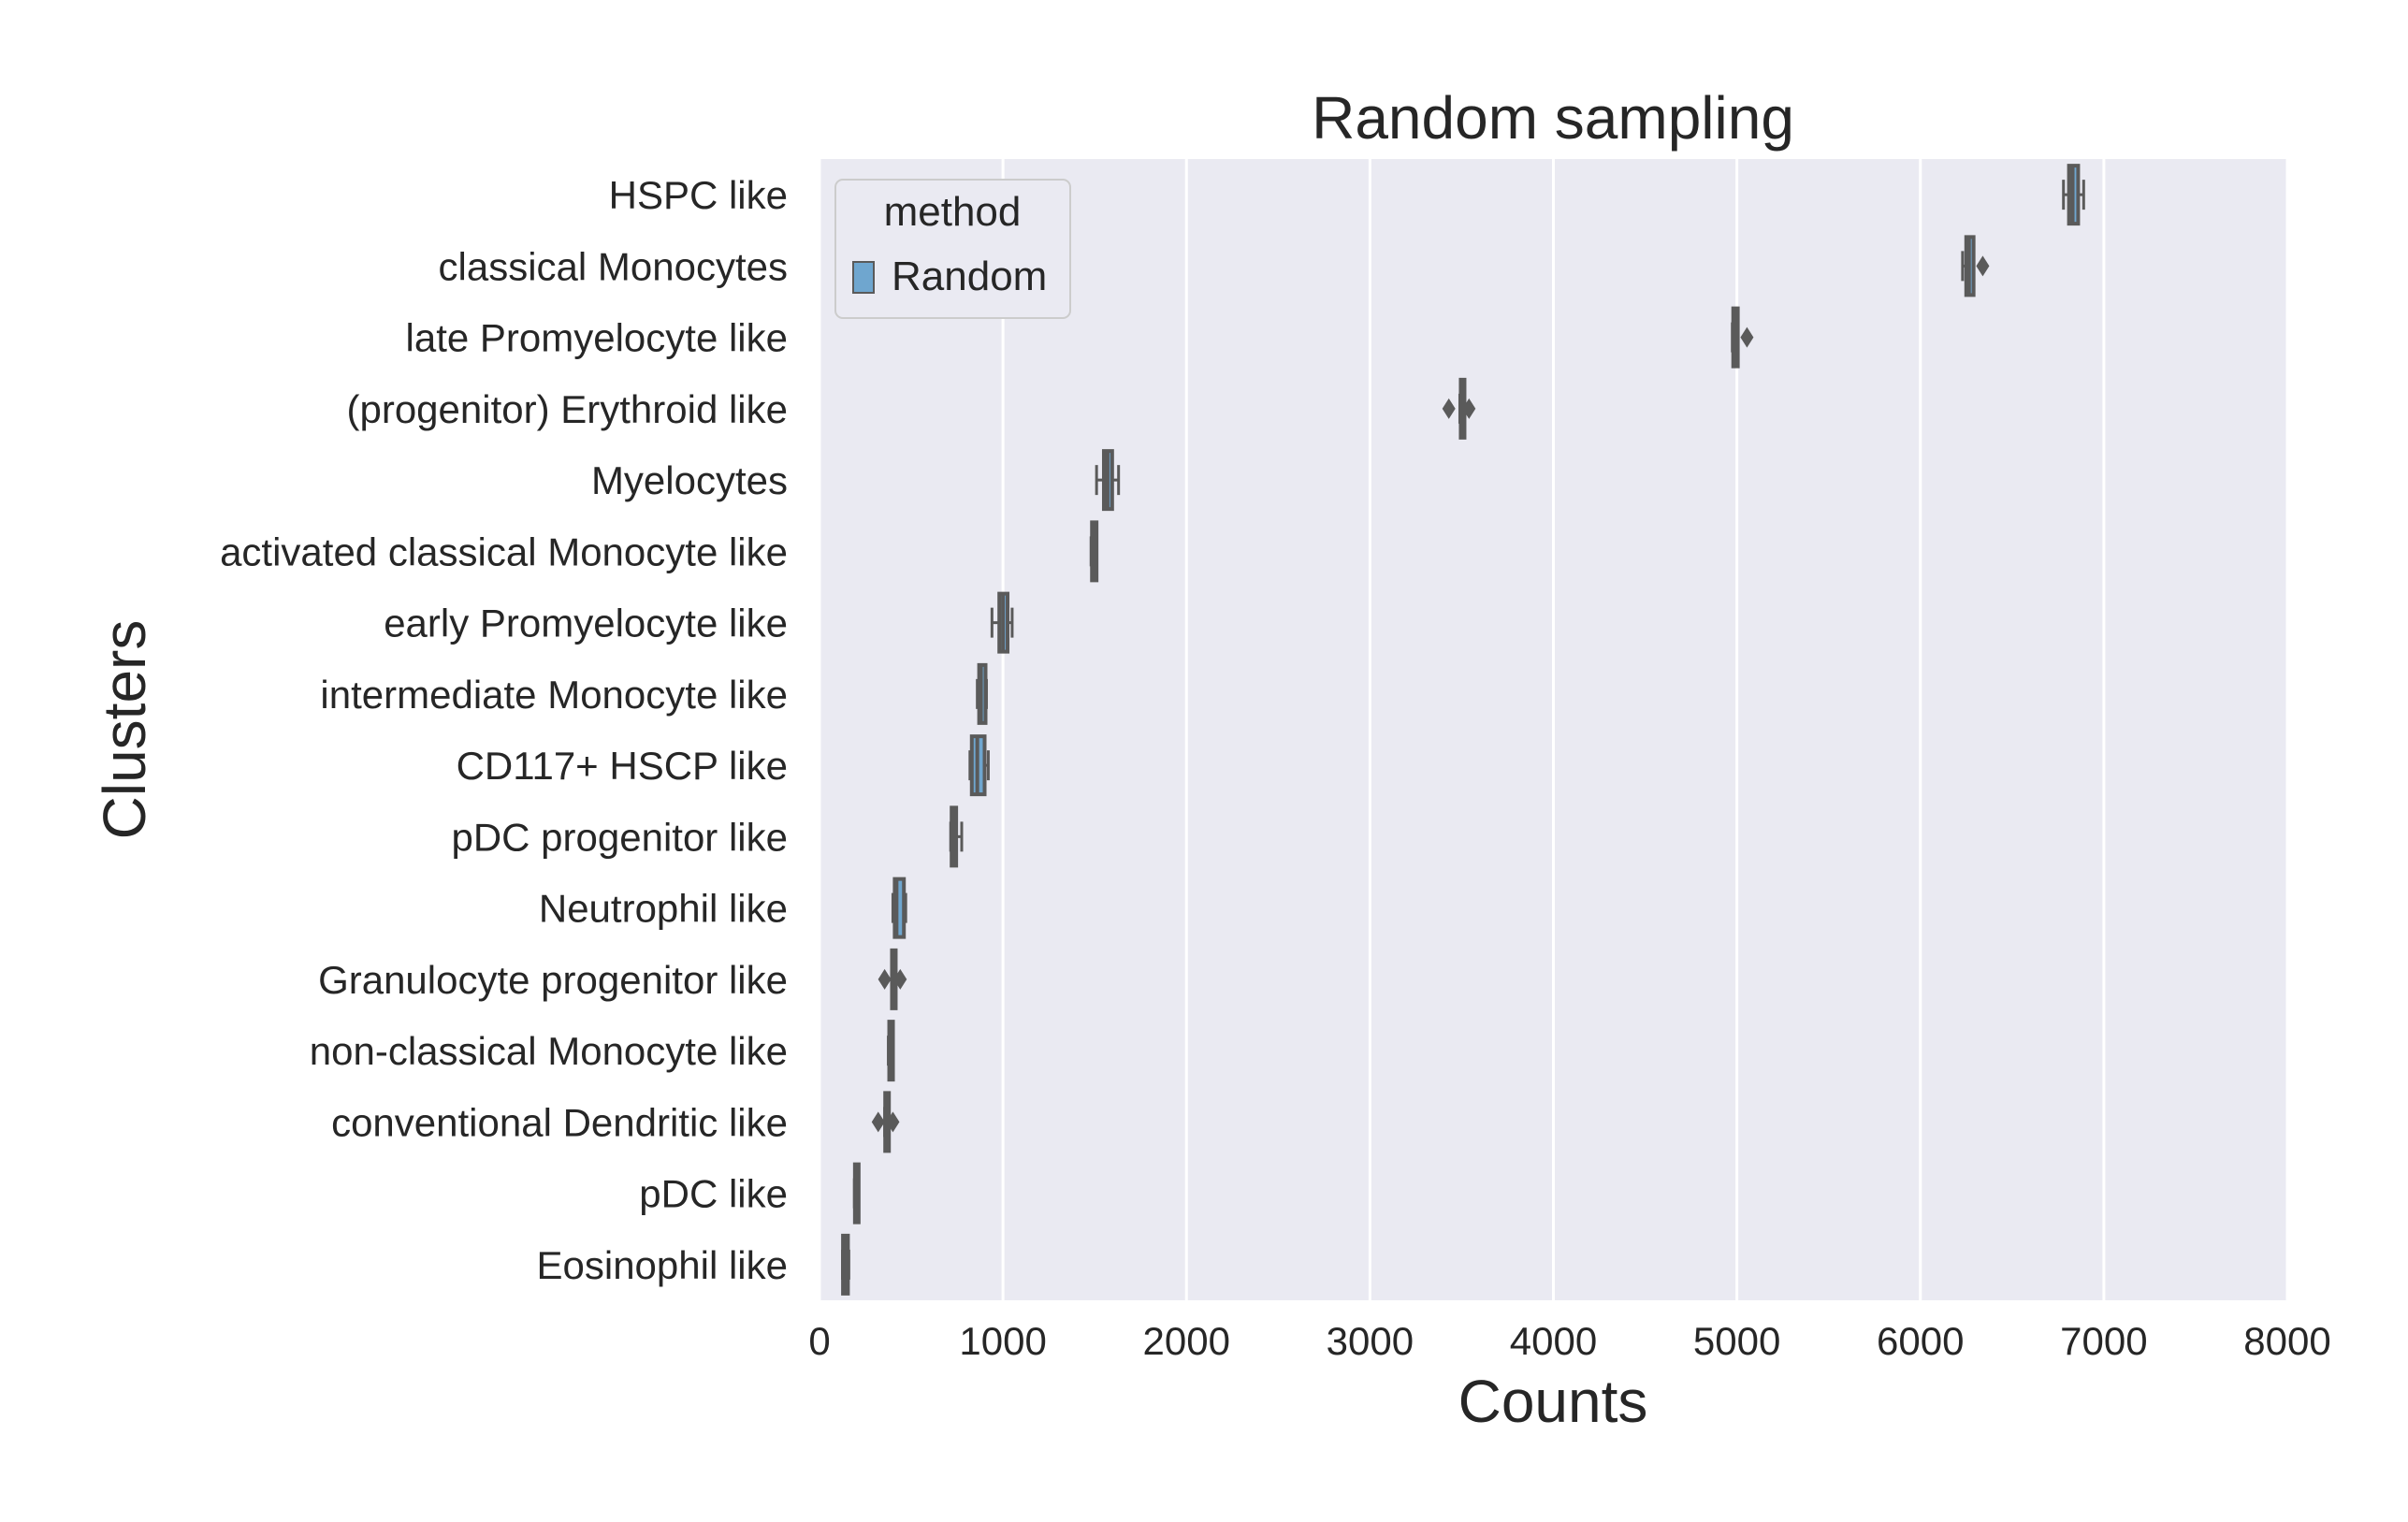 This screenshot has height=1522, width=2408. What do you see at coordinates (2287, 1341) in the screenshot?
I see `x-tick-label: 8000` at bounding box center [2287, 1341].